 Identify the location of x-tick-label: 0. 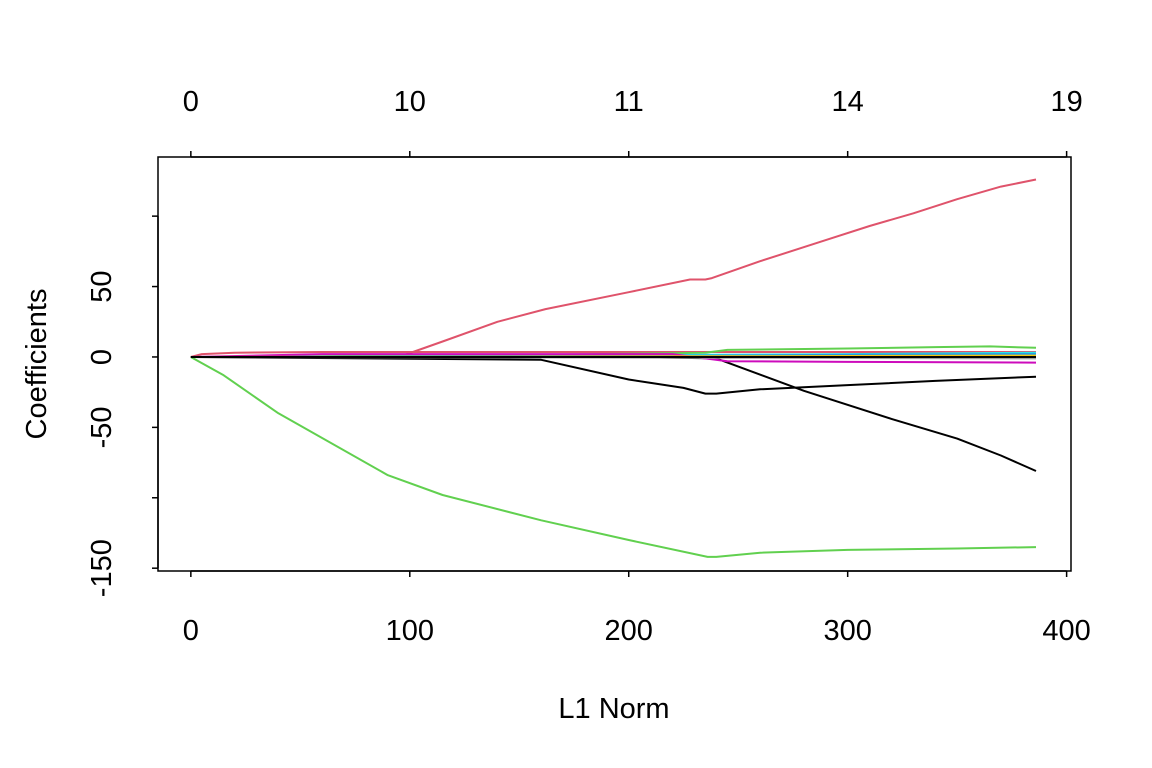
(191, 631).